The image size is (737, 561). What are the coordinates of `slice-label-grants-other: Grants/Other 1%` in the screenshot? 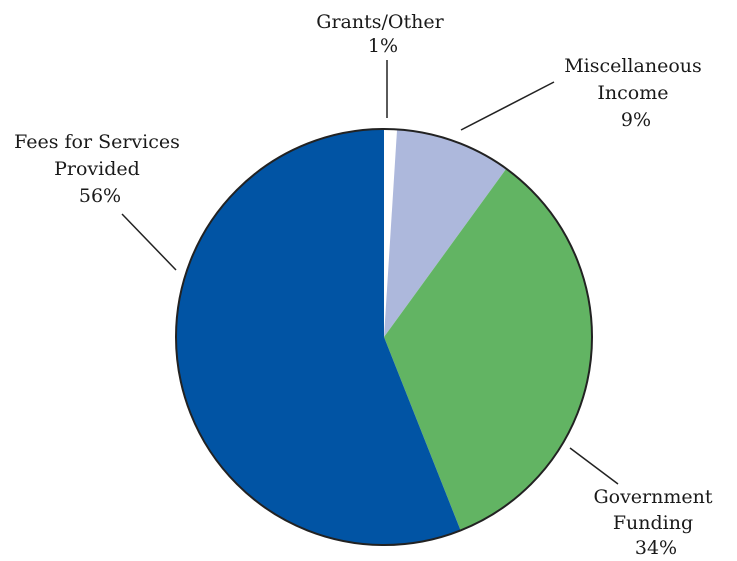 It's located at (382, 34).